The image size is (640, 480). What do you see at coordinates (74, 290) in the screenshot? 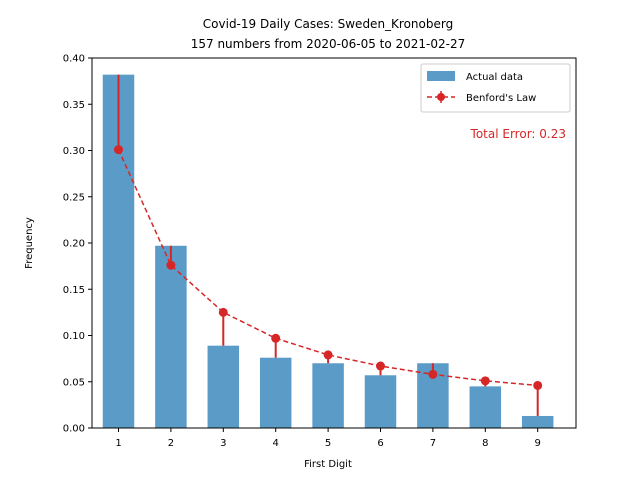
I see `y-tick-label: 0.15` at bounding box center [74, 290].